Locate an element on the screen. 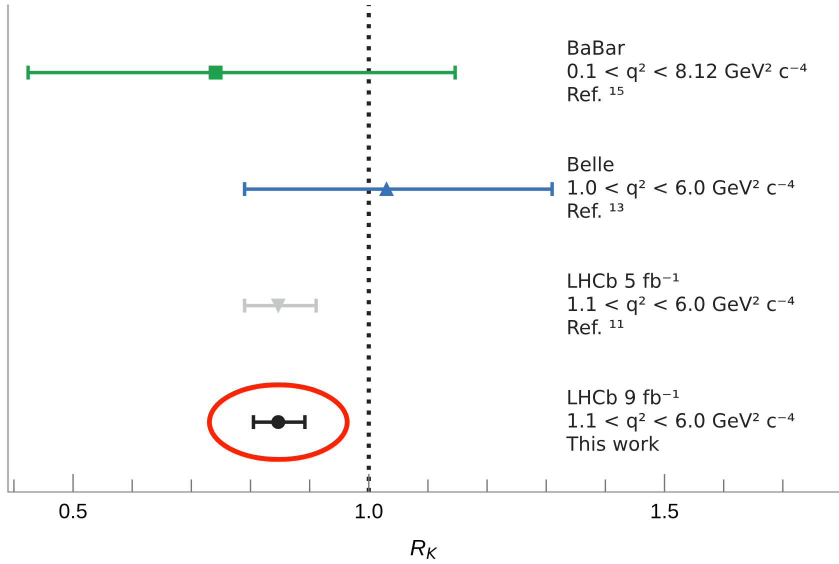  x-axis-title: R$_{K}$ is located at coordinates (424, 549).